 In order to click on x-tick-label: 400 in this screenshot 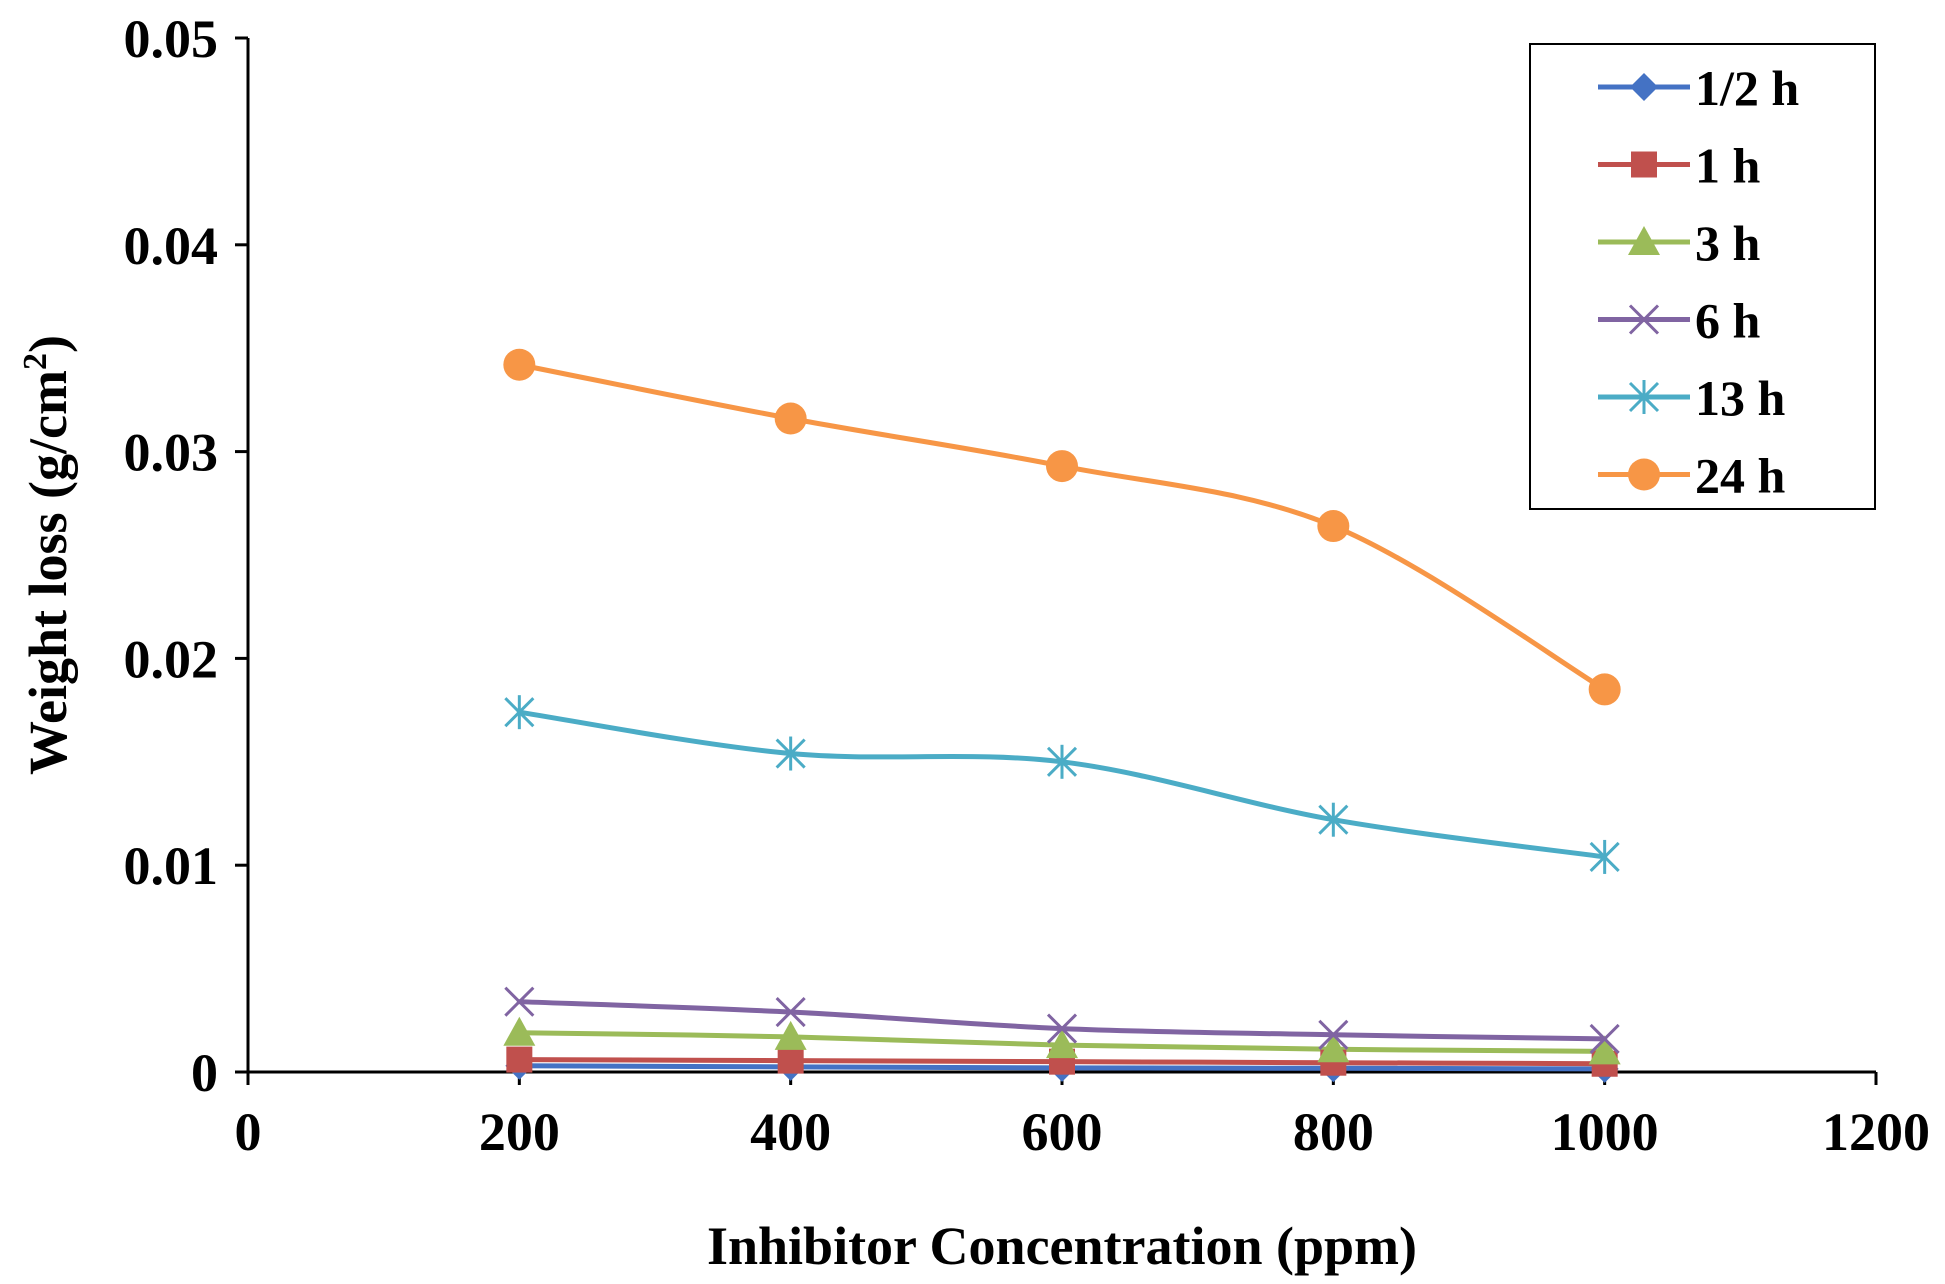, I will do `click(790, 1132)`.